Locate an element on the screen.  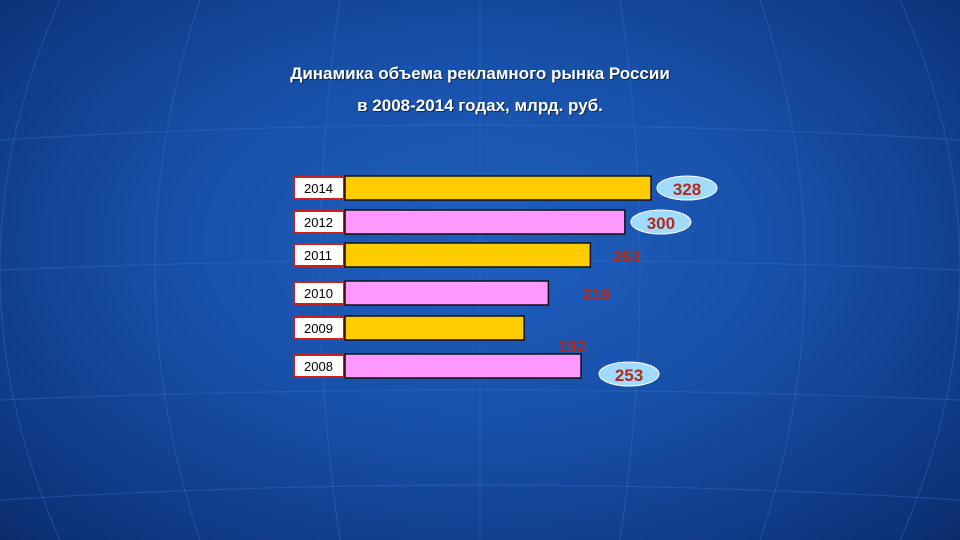
bar-2014 is located at coordinates (498, 188).